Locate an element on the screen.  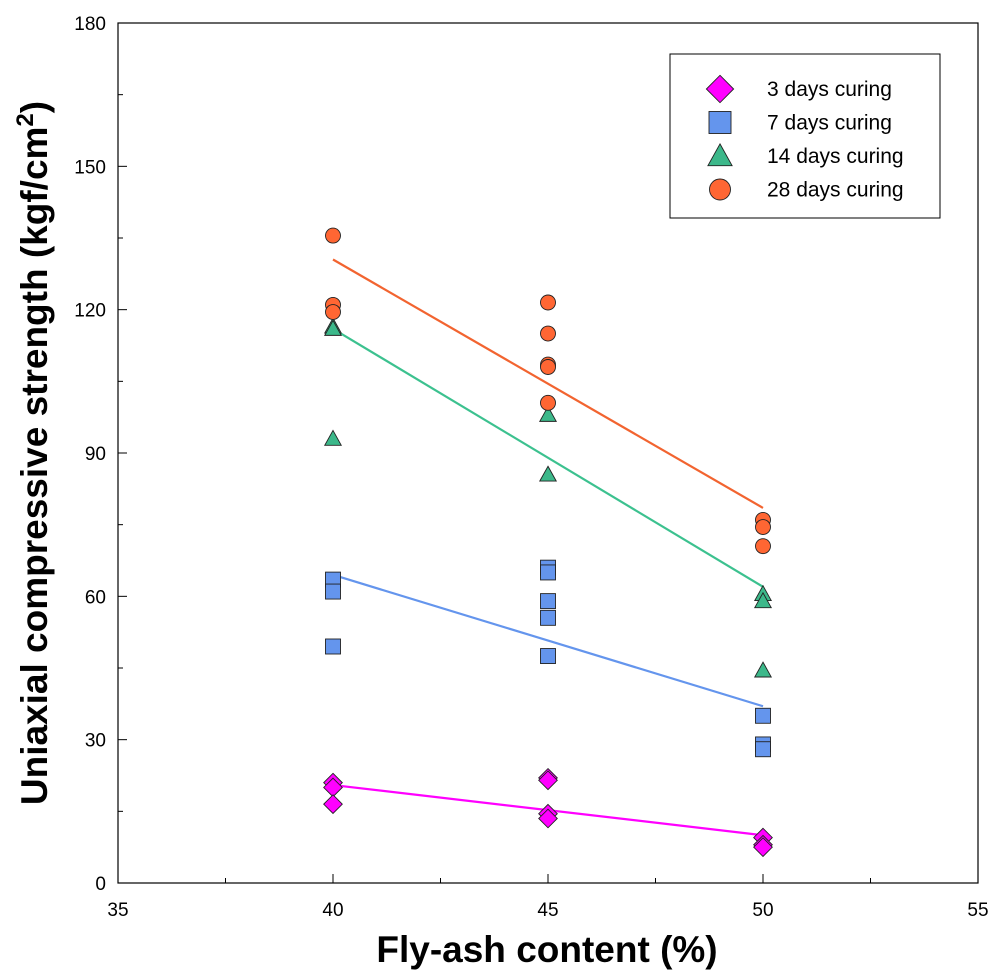
legend-label: 28 days curing is located at coordinates (835, 190).